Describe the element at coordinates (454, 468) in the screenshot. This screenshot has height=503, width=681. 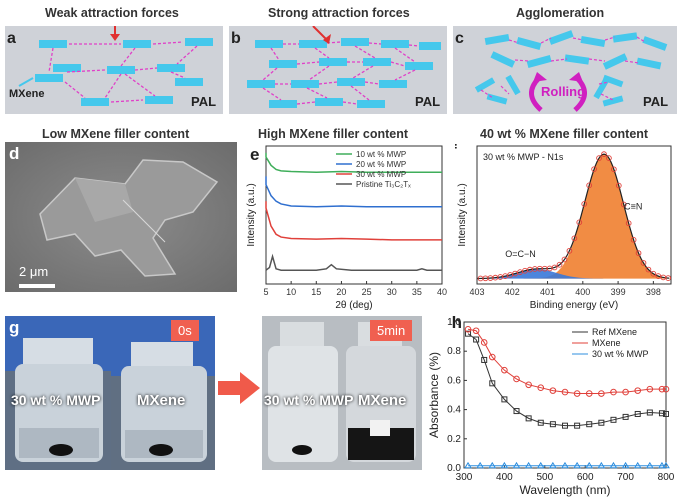
I see `y-tick-label: 0.0` at that location.